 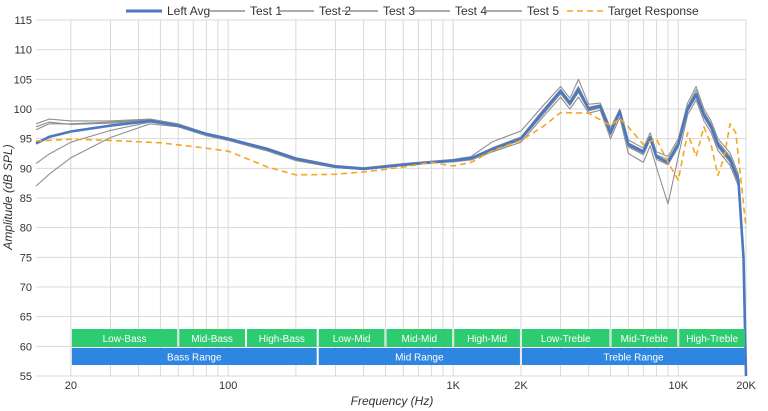 I want to click on y-axis-label: Amplitude (dB SPL), so click(x=8, y=197).